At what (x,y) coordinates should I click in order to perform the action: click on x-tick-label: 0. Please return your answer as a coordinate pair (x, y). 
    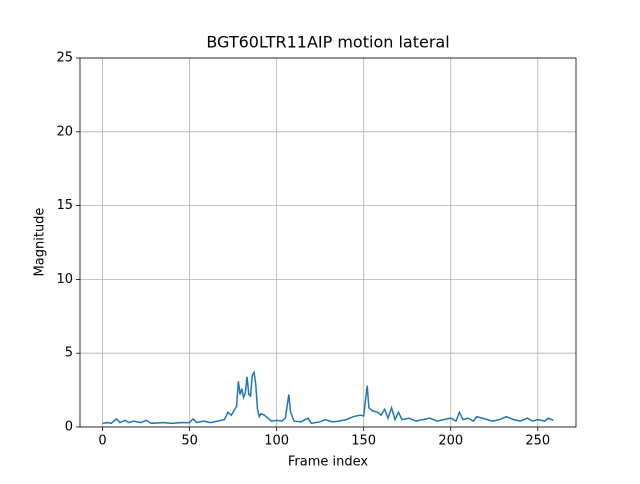
    Looking at the image, I should click on (102, 441).